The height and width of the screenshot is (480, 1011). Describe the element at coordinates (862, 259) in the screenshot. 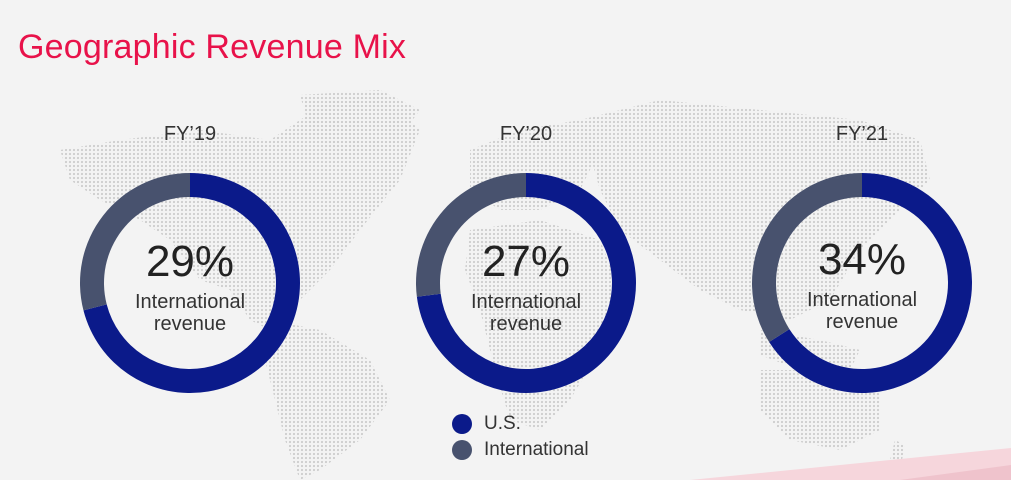

I see `international-percentage: 34%` at that location.